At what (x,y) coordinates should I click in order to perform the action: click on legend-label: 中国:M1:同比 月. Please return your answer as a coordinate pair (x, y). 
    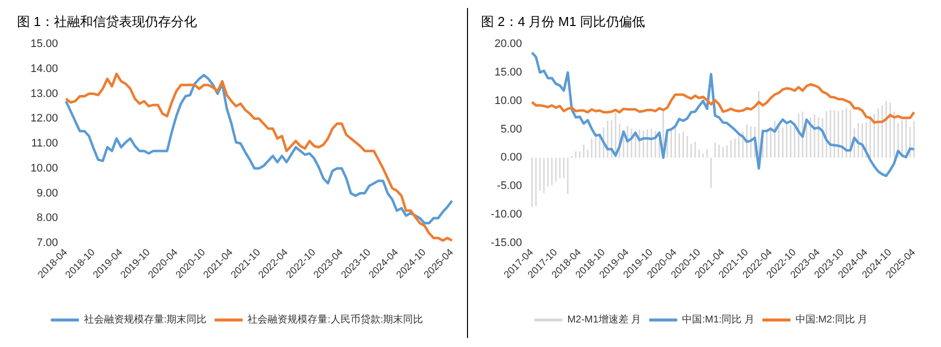
    Looking at the image, I should click on (718, 320).